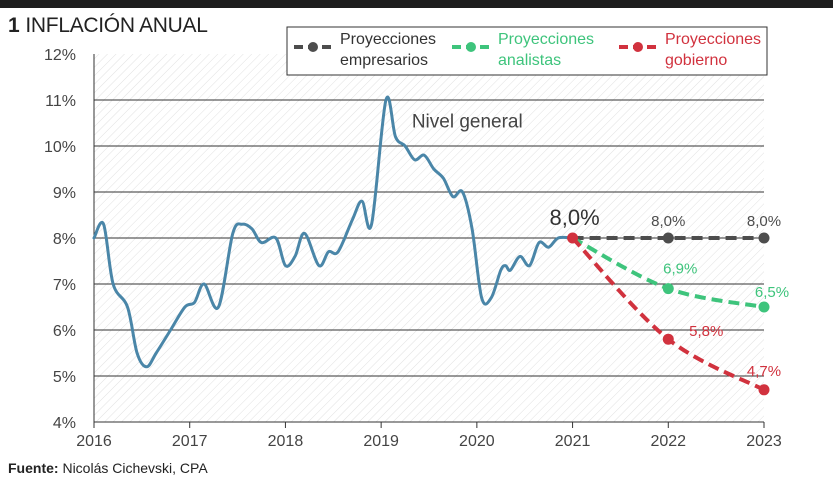  What do you see at coordinates (573, 238) in the screenshot?
I see `data-point-start` at bounding box center [573, 238].